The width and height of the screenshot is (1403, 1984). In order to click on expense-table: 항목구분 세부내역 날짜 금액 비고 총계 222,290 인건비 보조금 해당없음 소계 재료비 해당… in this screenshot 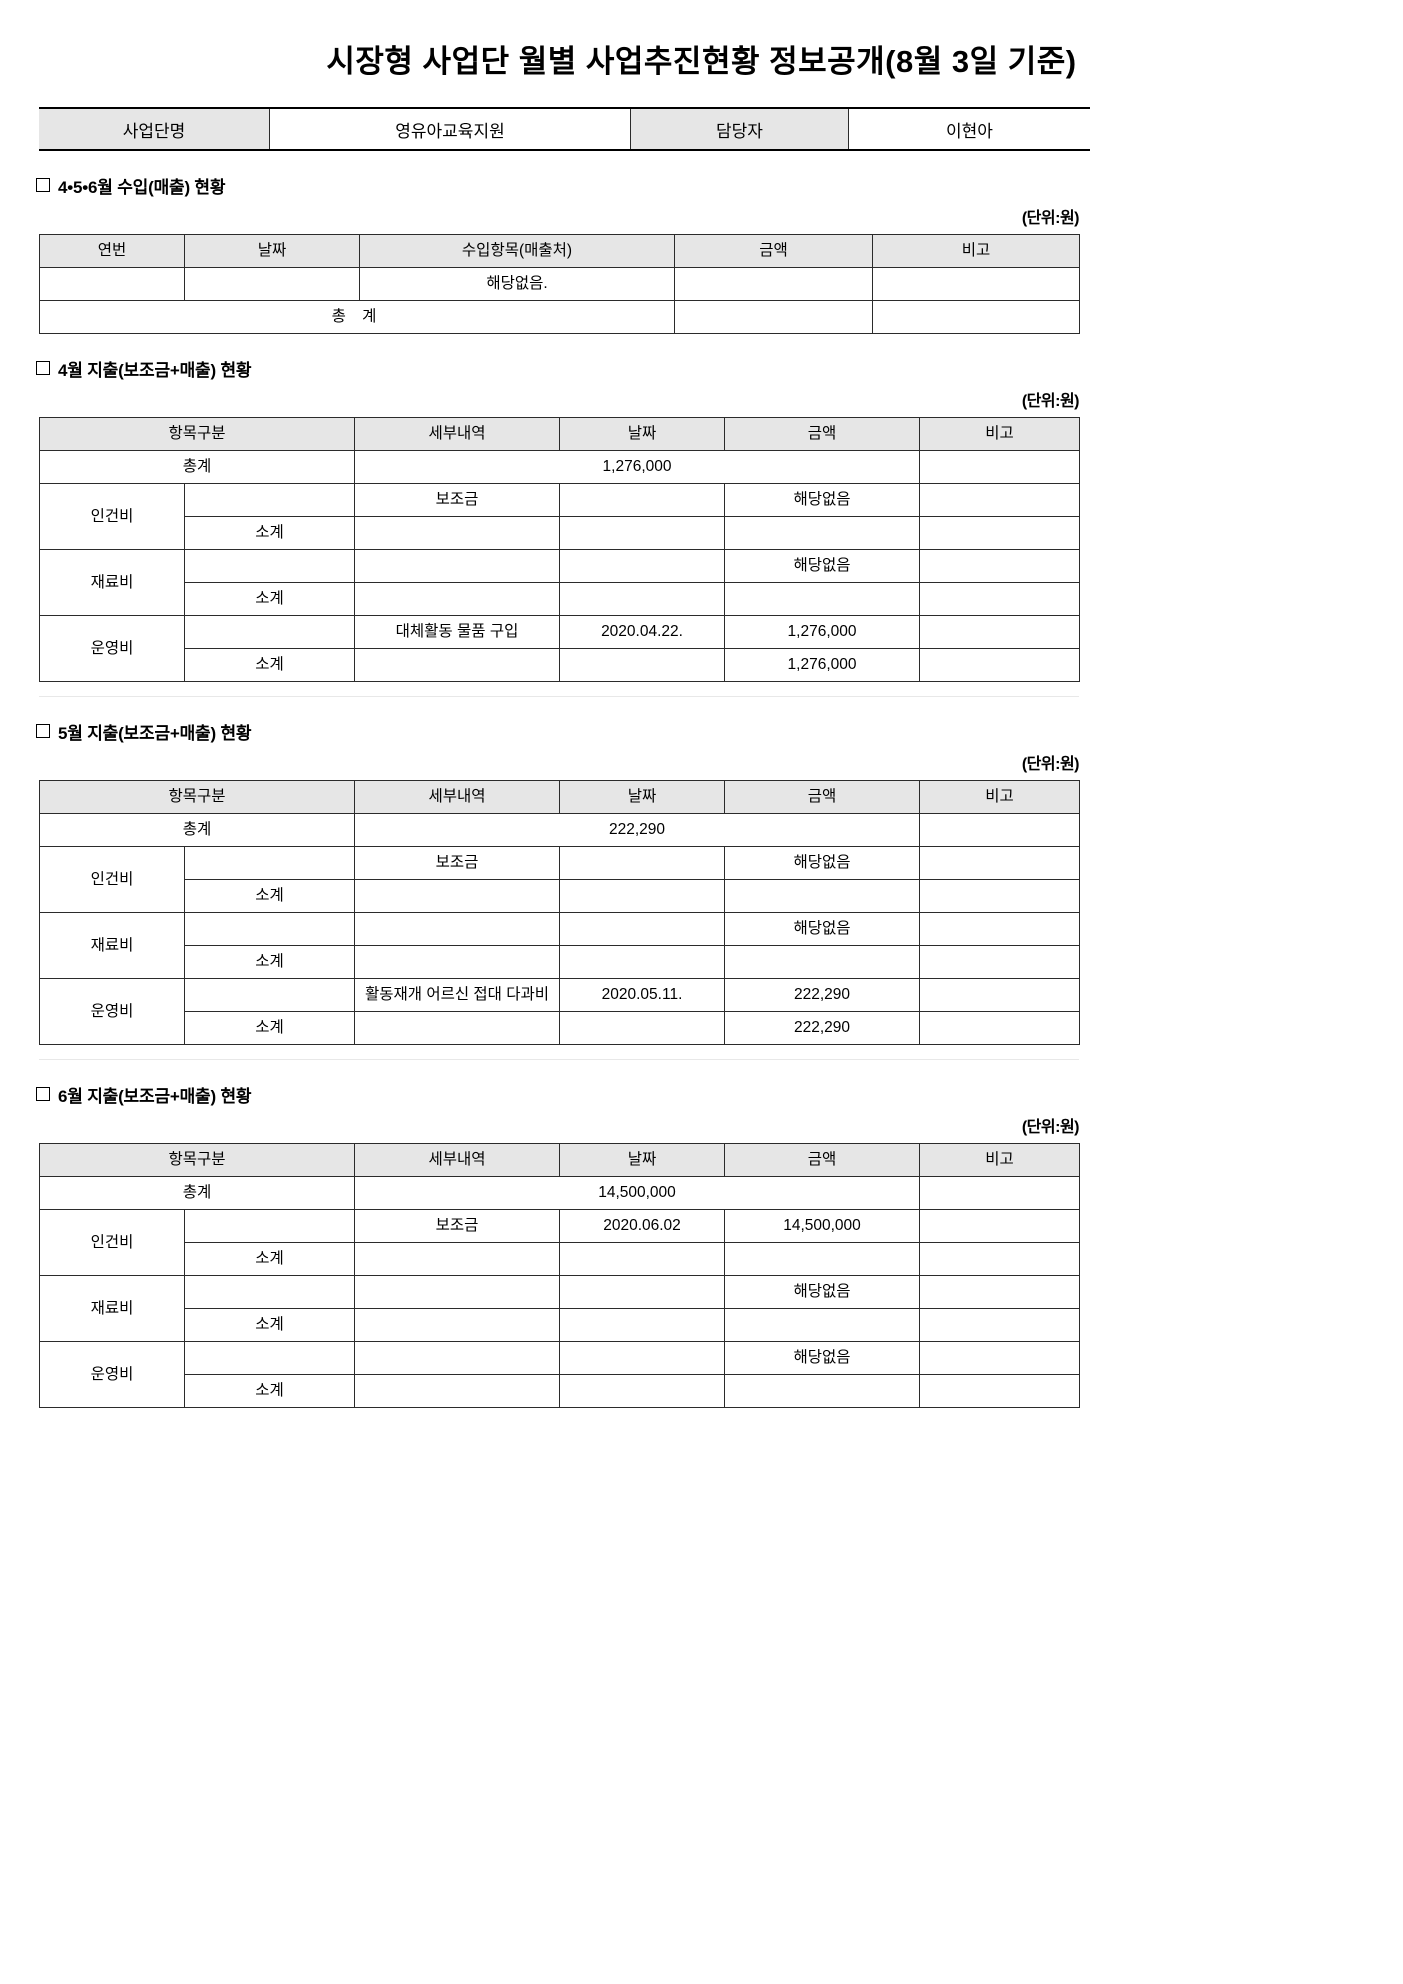, I will do `click(559, 912)`.